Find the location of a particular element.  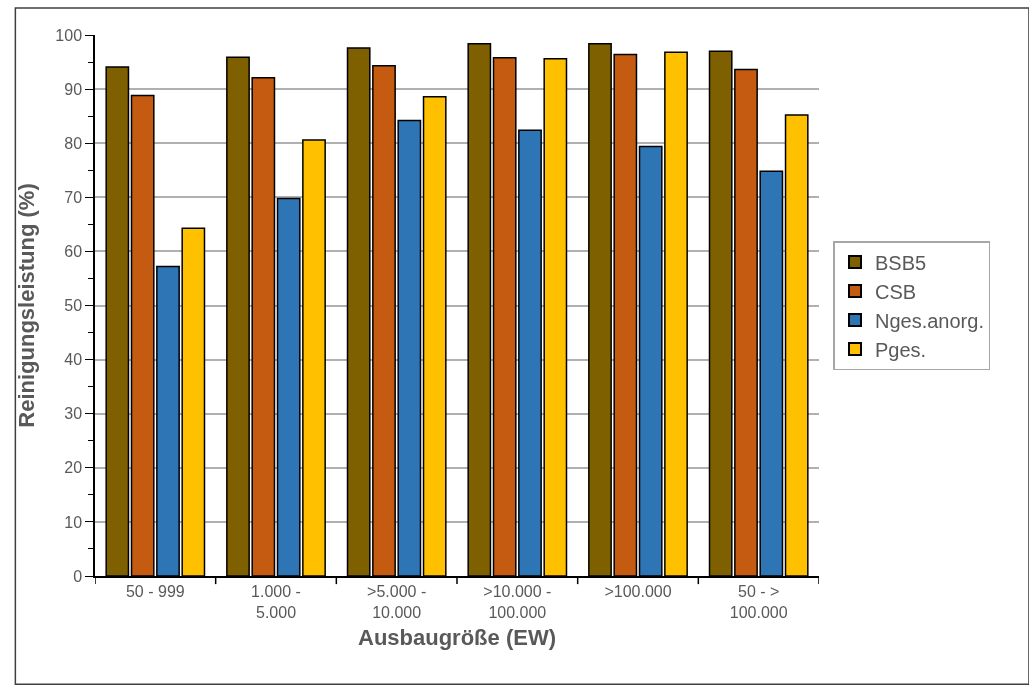

y-tick-label: 70 is located at coordinates (73, 197).